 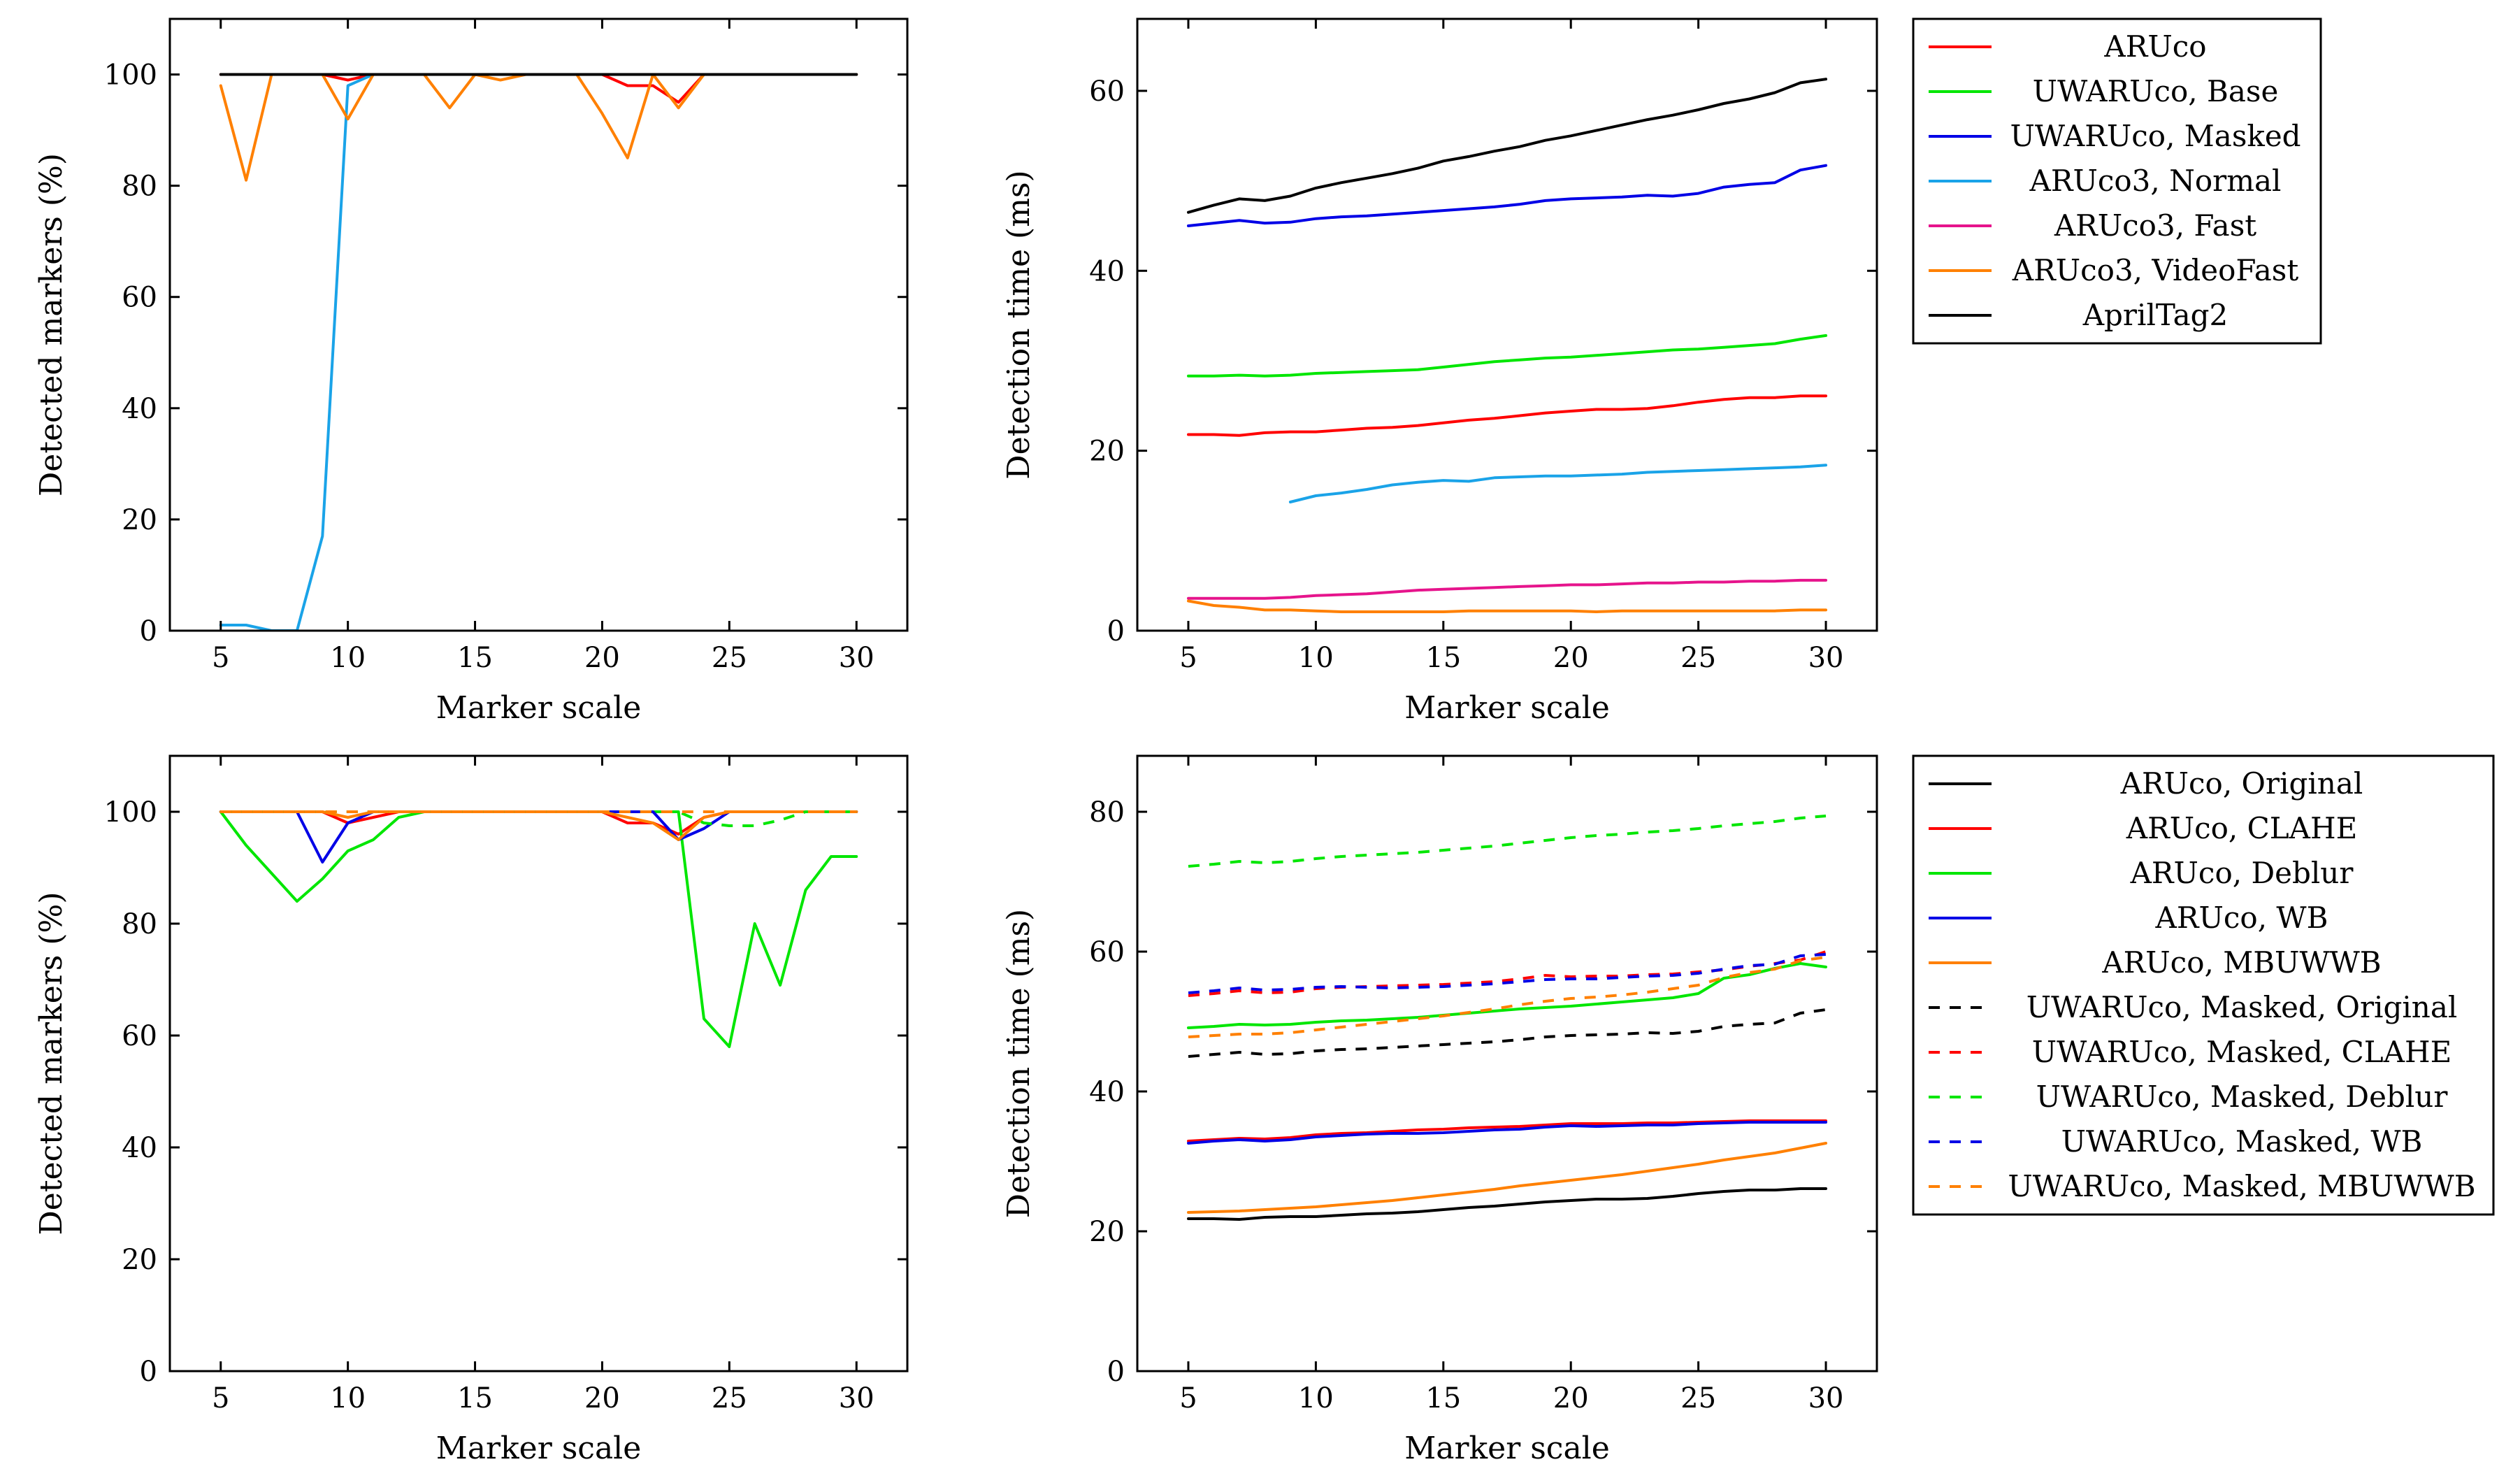 What do you see at coordinates (2155, 136) in the screenshot?
I see `legend-entry: UWARUco, Masked` at bounding box center [2155, 136].